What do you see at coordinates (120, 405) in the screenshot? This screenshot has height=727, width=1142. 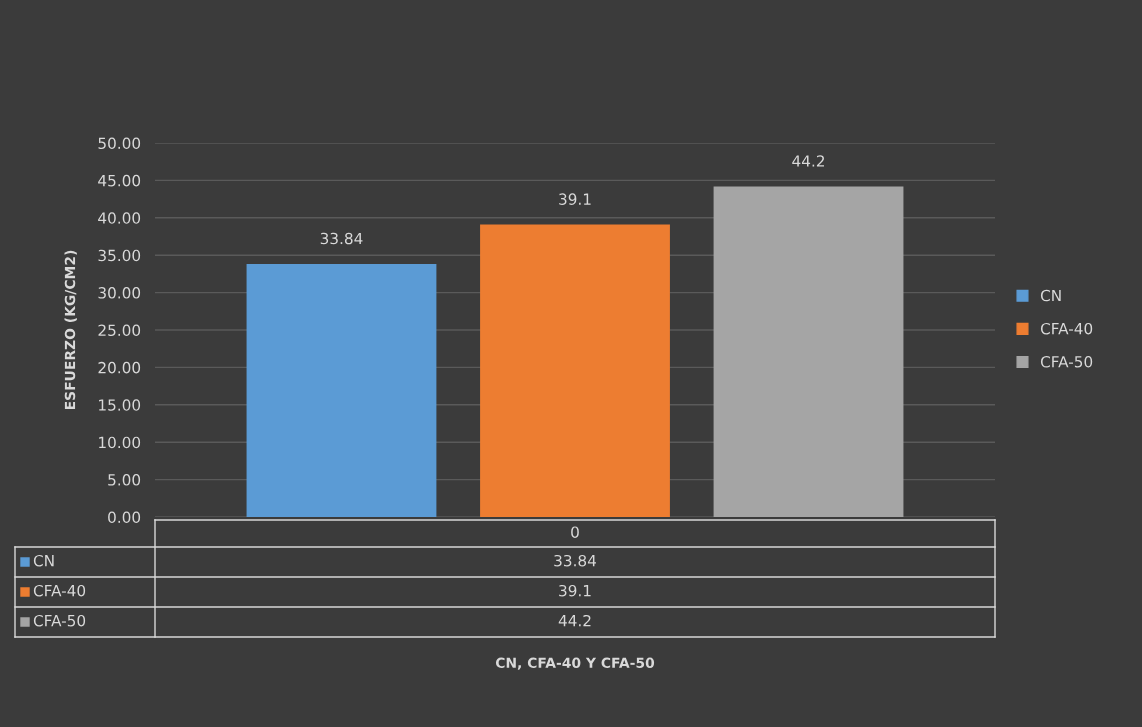 I see `y-tick-label: 15.00` at bounding box center [120, 405].